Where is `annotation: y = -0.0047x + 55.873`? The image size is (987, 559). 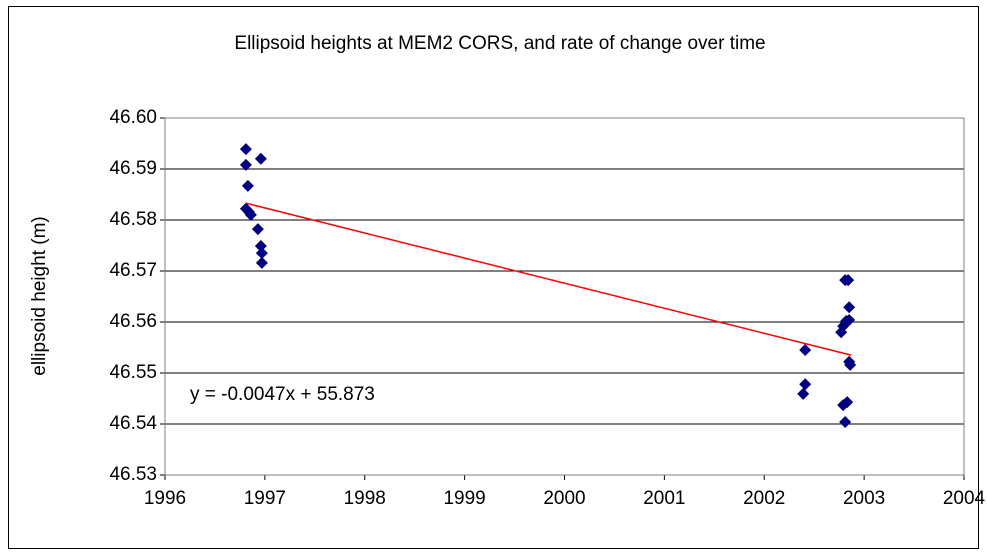
annotation: y = -0.0047x + 55.873 is located at coordinates (282, 394).